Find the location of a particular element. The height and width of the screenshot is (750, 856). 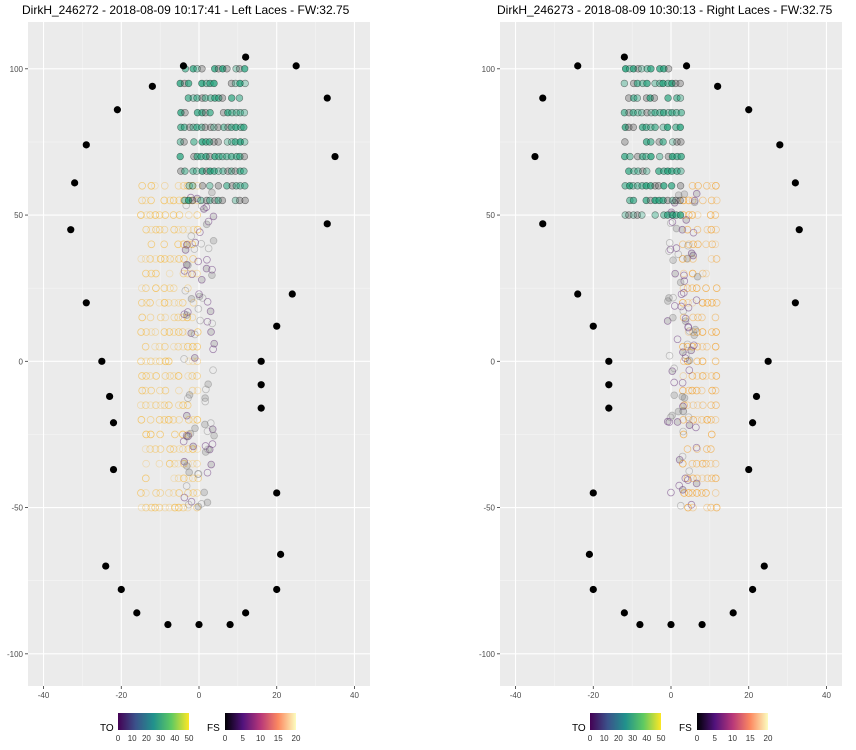

to-legend-title: TO is located at coordinates (107, 728).